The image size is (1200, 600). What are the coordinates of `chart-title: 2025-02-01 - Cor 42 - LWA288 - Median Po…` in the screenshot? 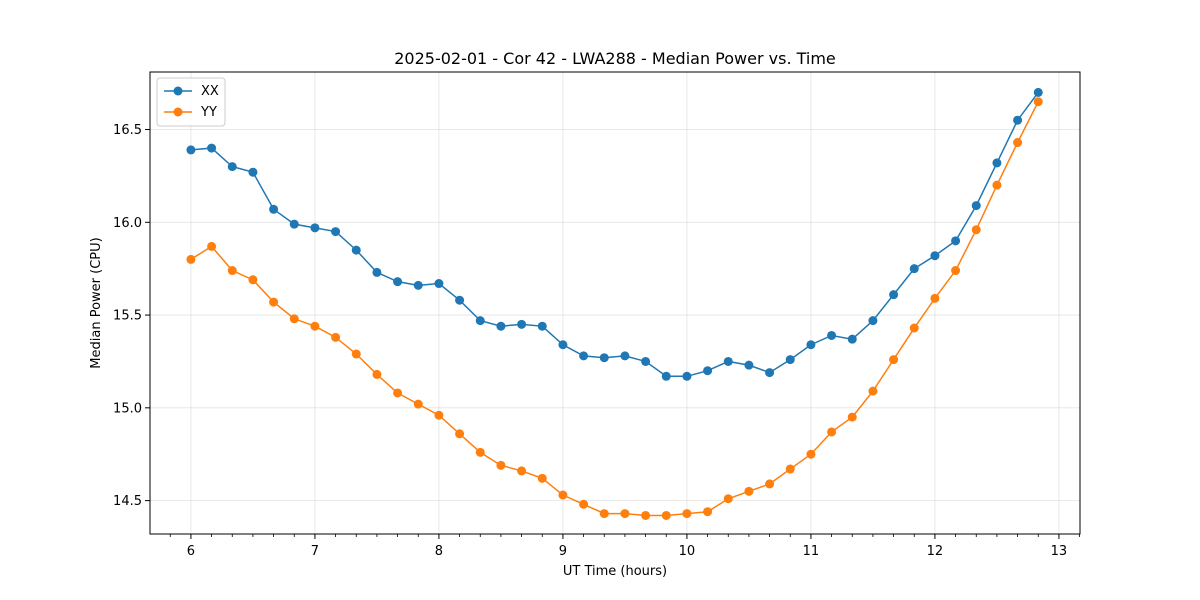 It's located at (615, 58).